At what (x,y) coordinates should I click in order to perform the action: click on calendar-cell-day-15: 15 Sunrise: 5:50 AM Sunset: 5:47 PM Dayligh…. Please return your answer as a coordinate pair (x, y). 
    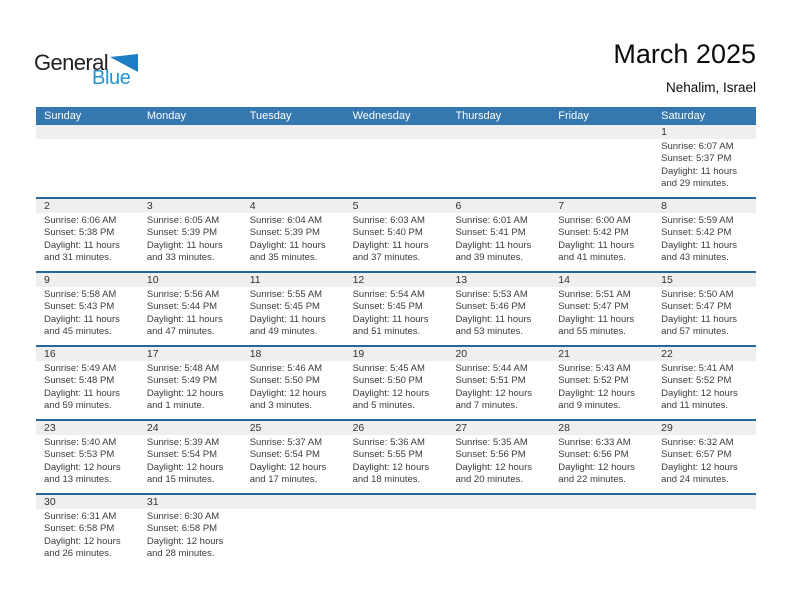
    Looking at the image, I should click on (705, 309).